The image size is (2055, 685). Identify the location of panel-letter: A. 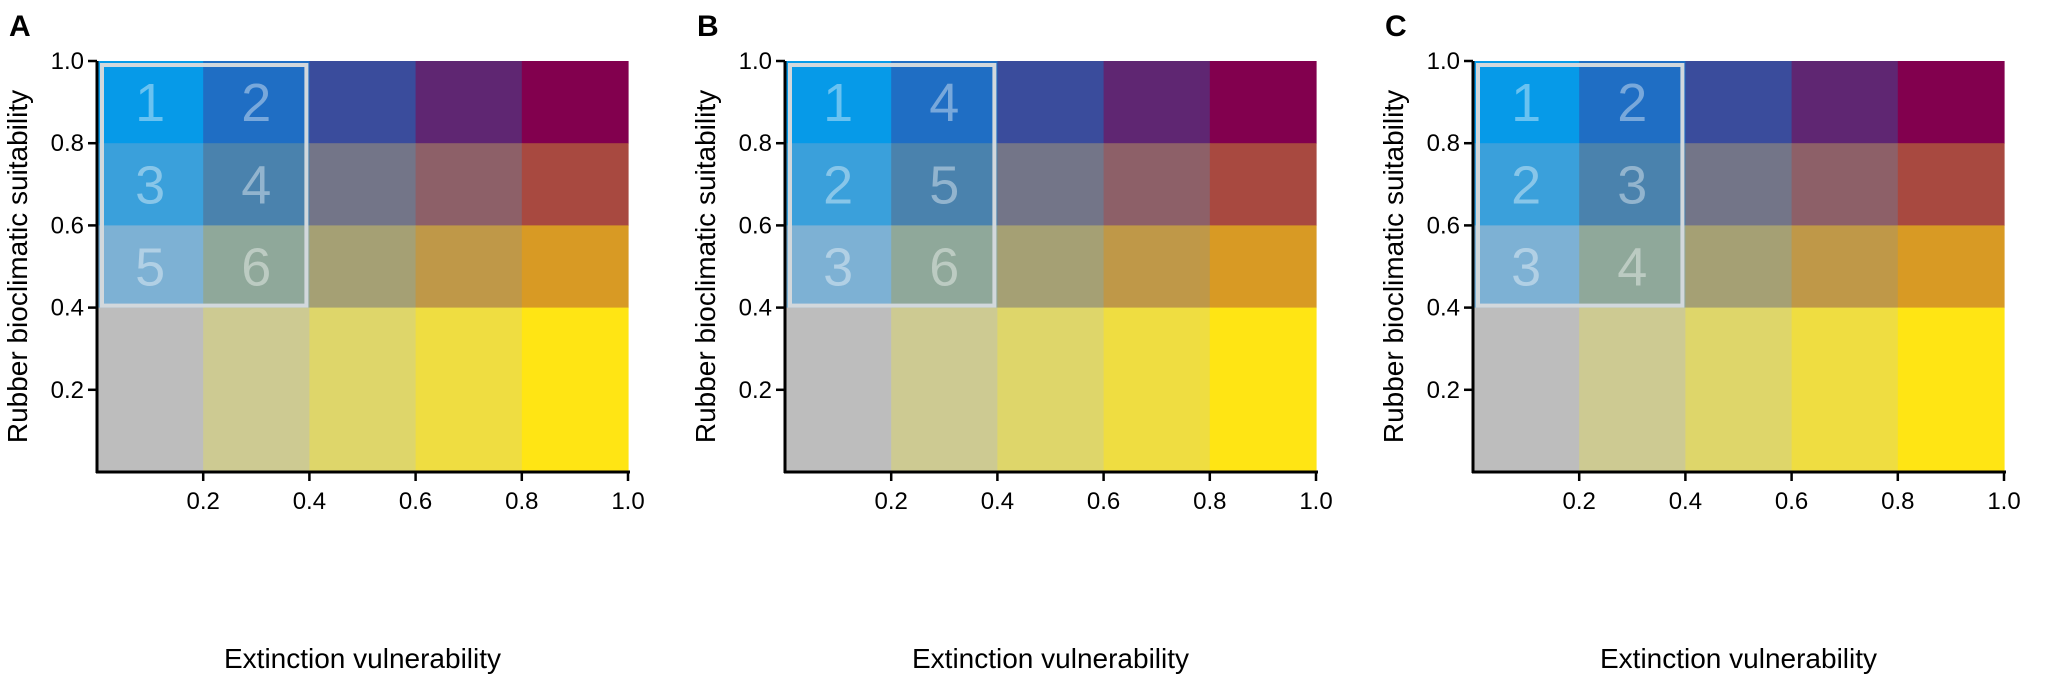
(20, 26).